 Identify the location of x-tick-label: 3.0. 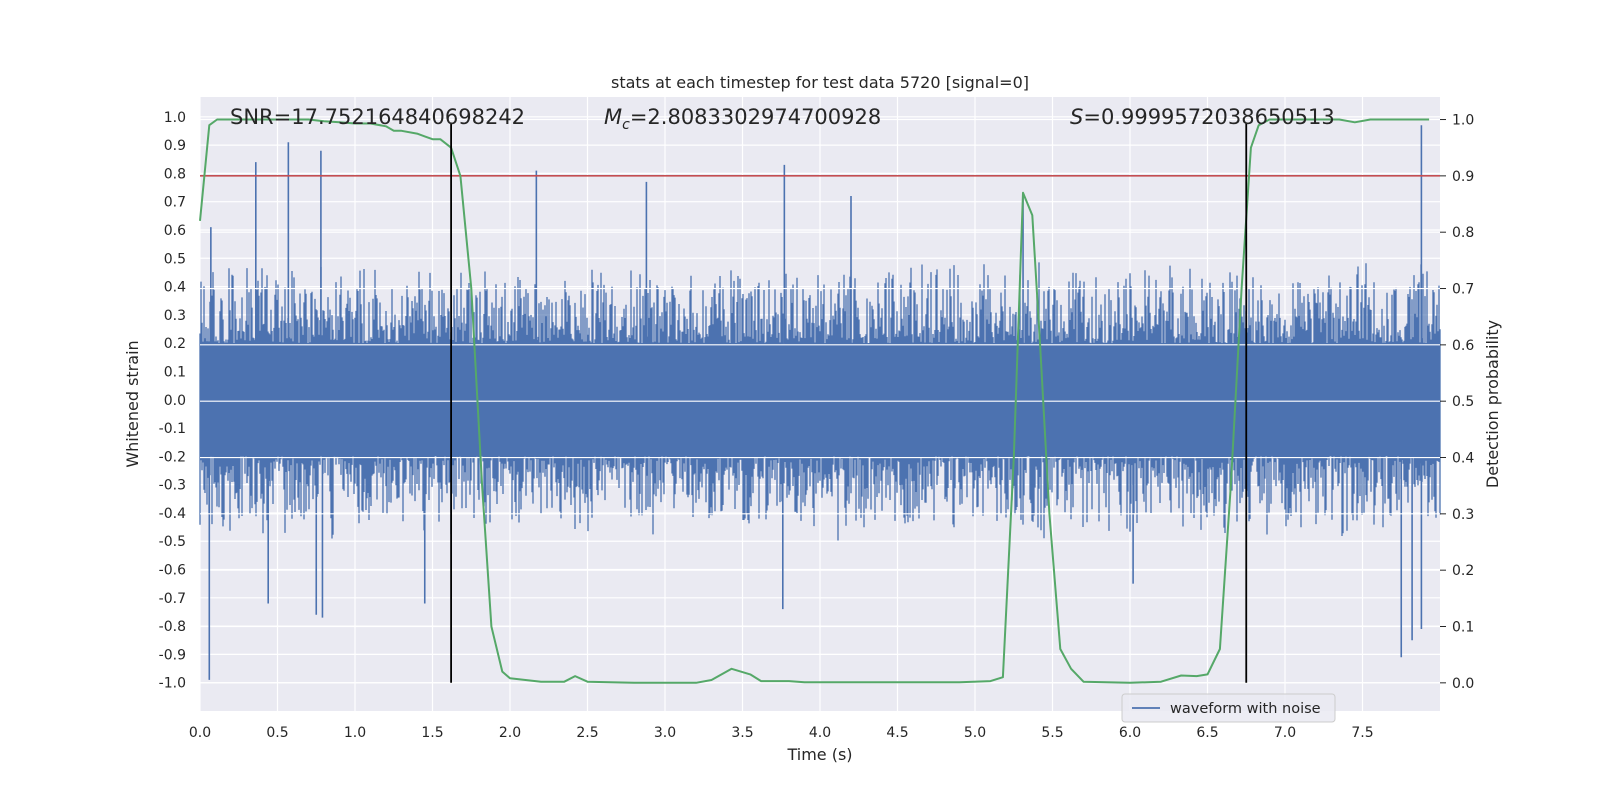
(665, 733).